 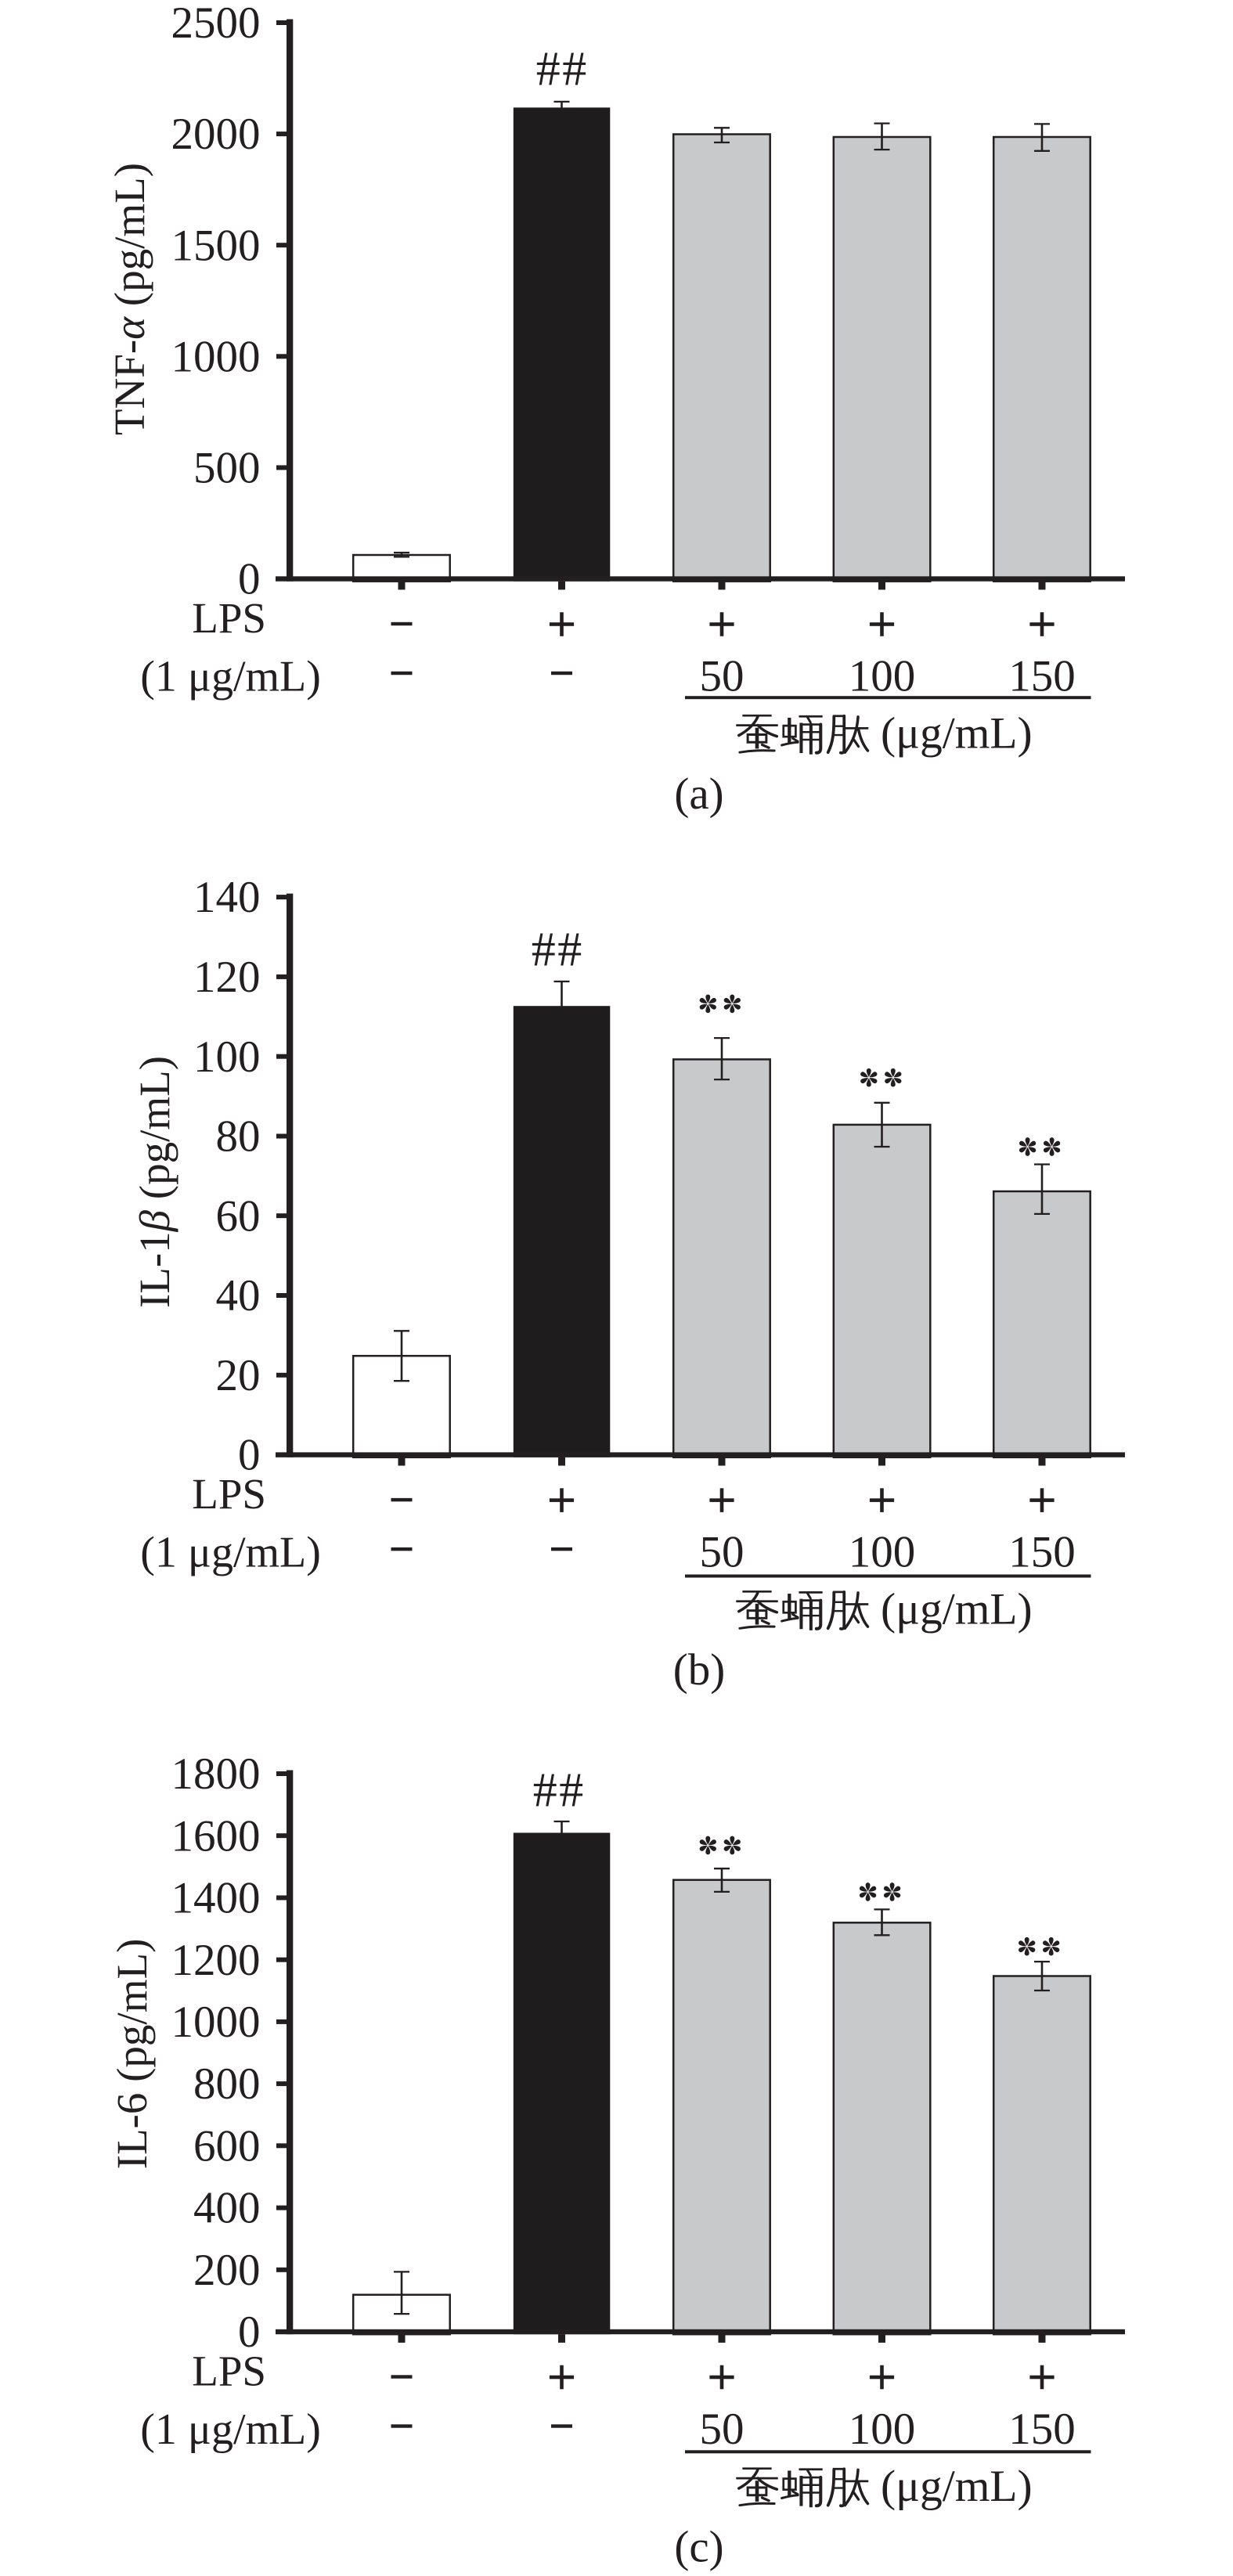 I want to click on svg-text: 140, so click(x=227, y=897).